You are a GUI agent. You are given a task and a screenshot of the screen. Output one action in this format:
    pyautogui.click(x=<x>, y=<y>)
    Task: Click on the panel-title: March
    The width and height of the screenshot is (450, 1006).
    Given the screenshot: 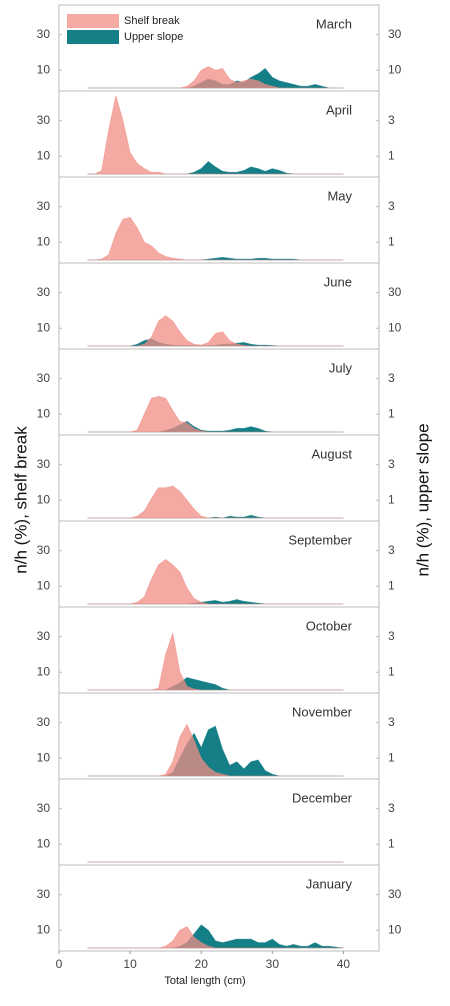 What is the action you would take?
    pyautogui.click(x=334, y=23)
    